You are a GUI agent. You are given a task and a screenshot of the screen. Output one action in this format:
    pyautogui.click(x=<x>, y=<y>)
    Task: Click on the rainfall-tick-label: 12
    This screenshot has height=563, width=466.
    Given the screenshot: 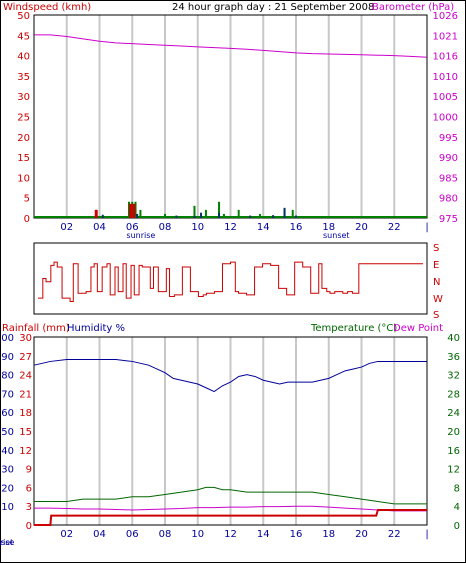 What is the action you would take?
    pyautogui.click(x=25, y=451)
    